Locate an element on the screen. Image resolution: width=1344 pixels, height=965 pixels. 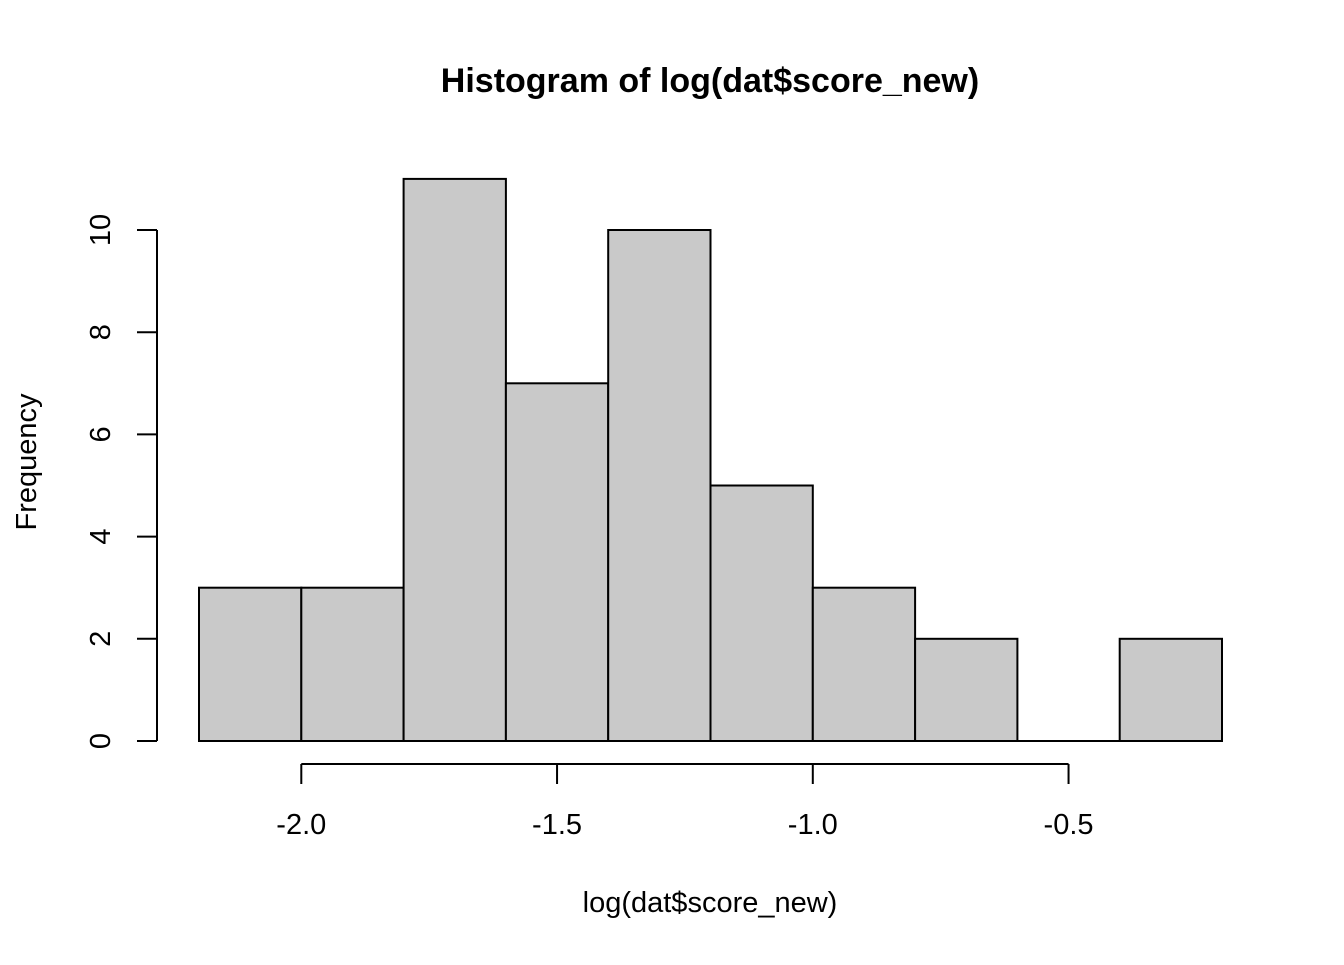
y-tick-label: 10 is located at coordinates (101, 230).